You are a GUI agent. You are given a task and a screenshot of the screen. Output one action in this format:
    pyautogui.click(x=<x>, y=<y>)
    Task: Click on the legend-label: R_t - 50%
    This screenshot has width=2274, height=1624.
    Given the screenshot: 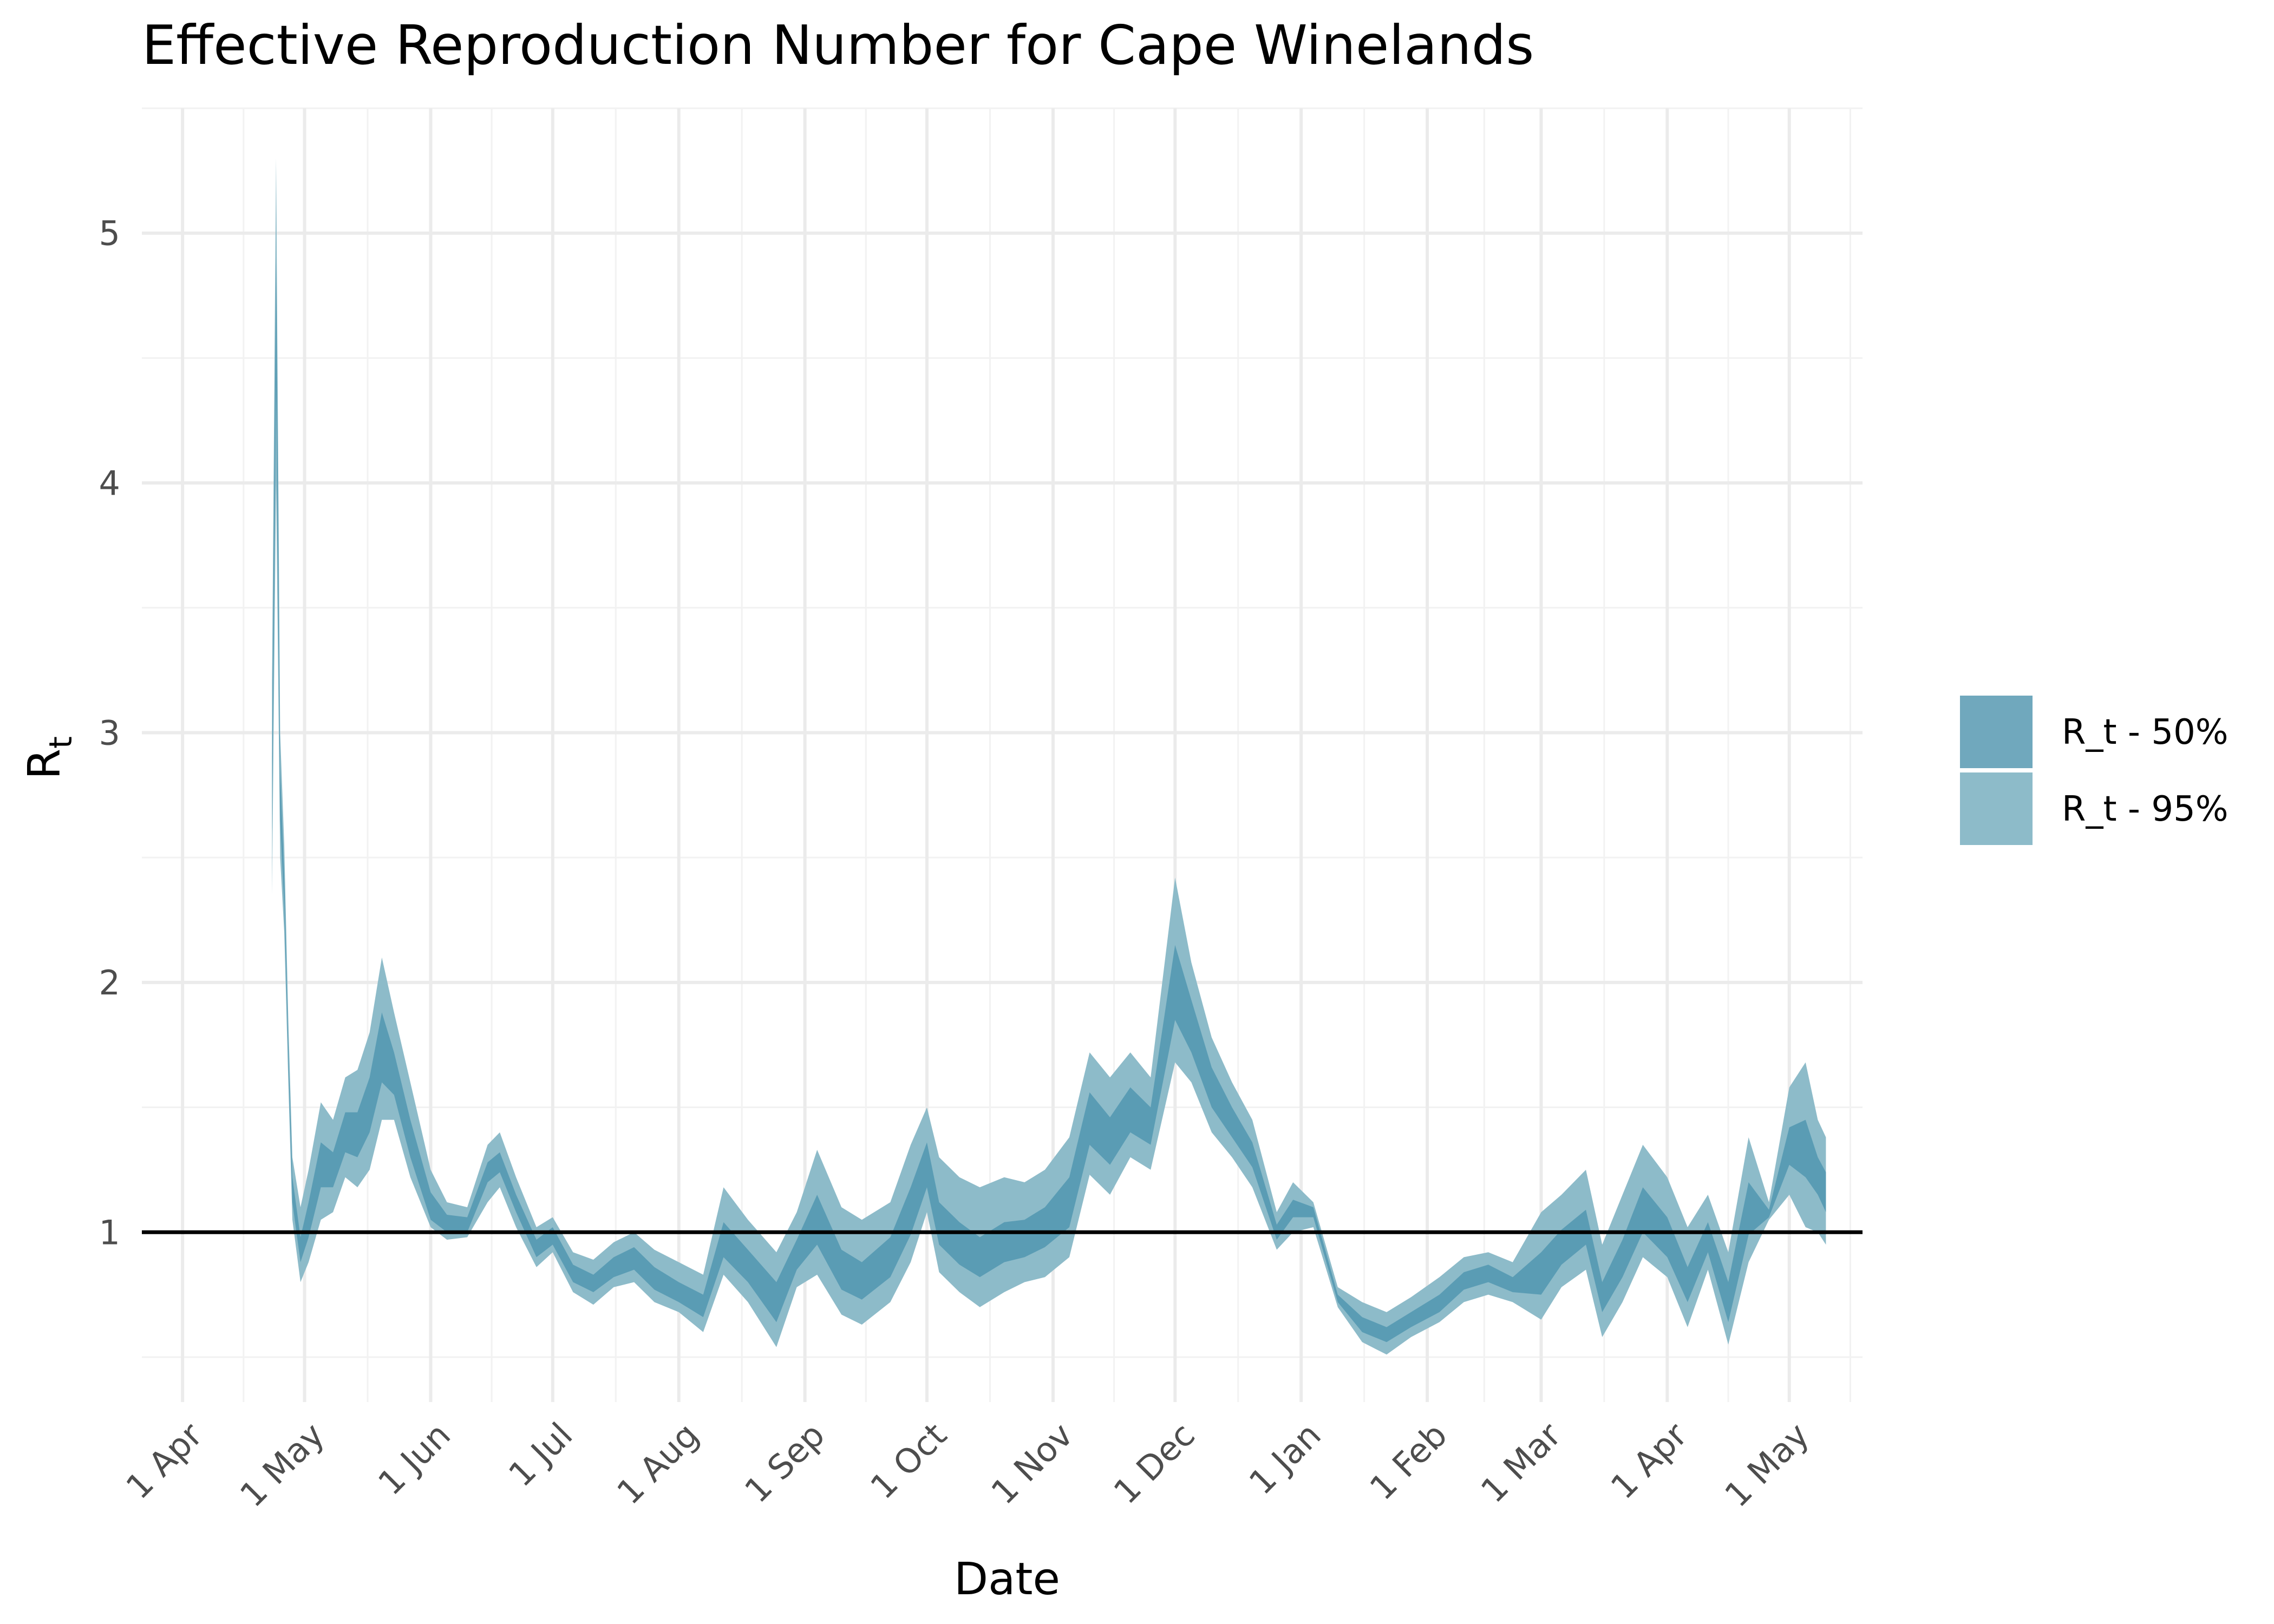 What is the action you would take?
    pyautogui.click(x=2146, y=732)
    